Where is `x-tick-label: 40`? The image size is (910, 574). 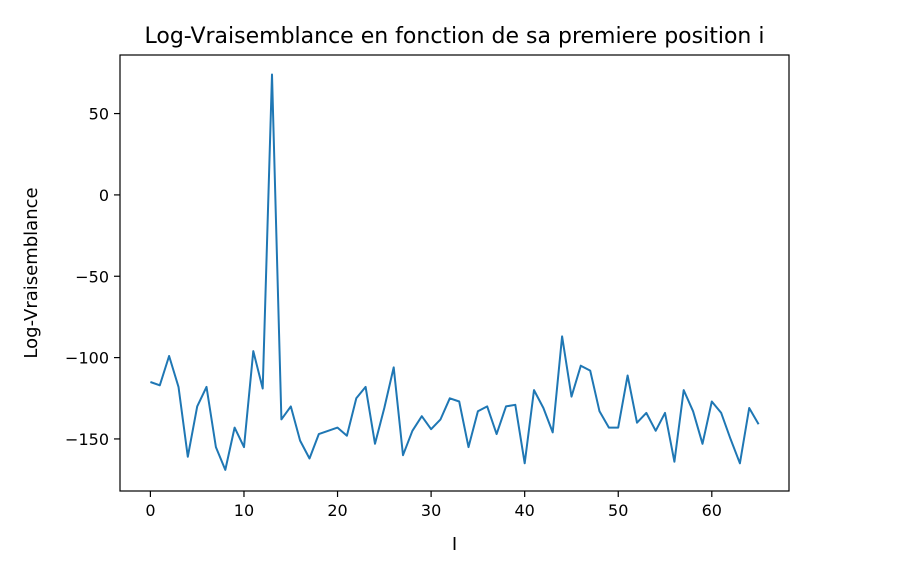 x-tick-label: 40 is located at coordinates (524, 510).